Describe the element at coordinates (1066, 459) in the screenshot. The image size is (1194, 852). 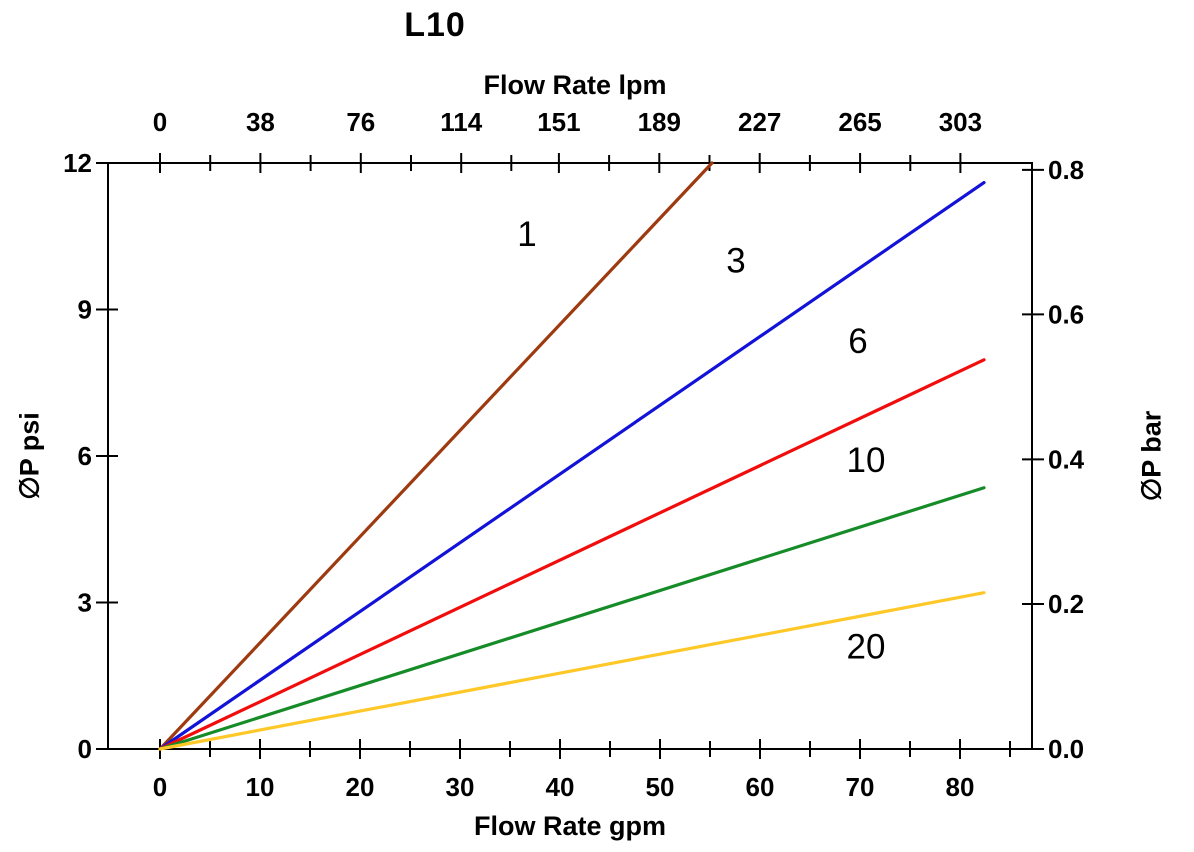
I see `right-tick-label: 0.4` at that location.